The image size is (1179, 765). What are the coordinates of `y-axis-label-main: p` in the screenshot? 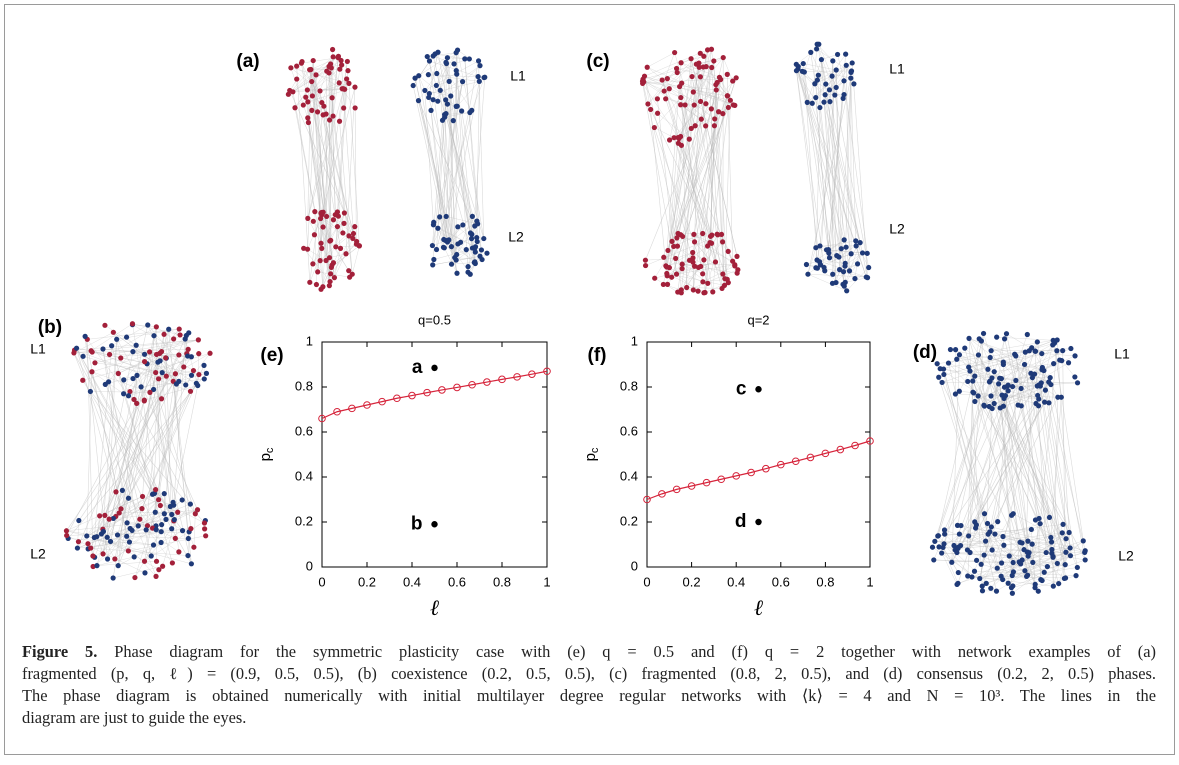 It's located at (265, 457).